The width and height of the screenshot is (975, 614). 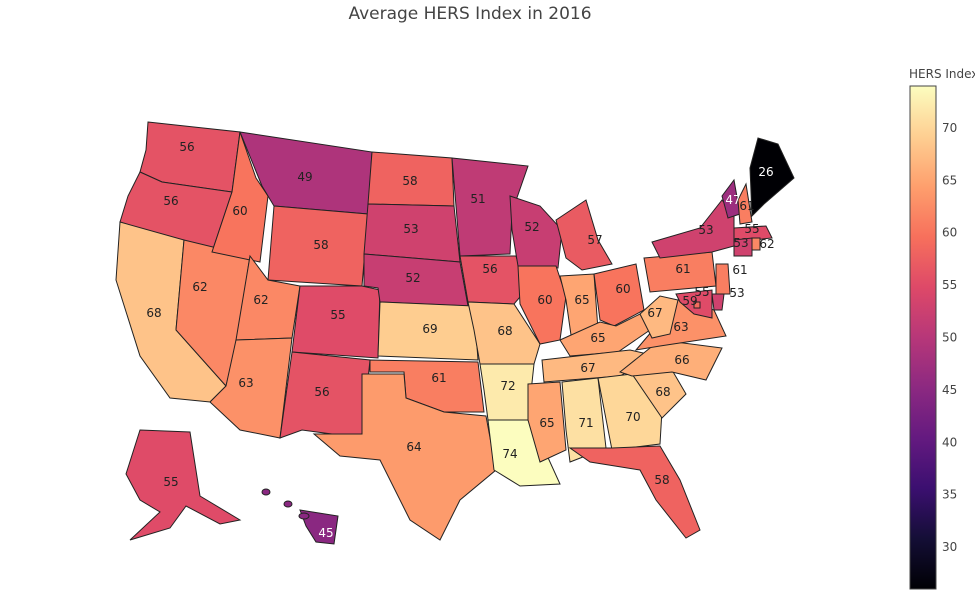 What do you see at coordinates (622, 289) in the screenshot?
I see `value-label-oh: 60` at bounding box center [622, 289].